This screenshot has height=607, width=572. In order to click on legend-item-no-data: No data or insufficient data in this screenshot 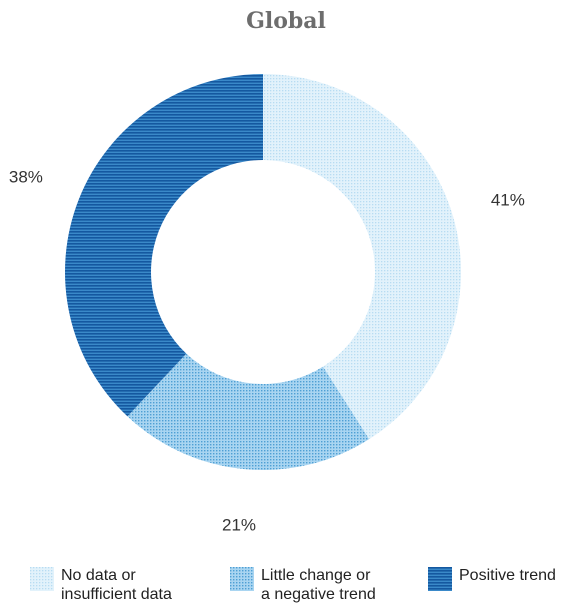, I will do `click(101, 585)`.